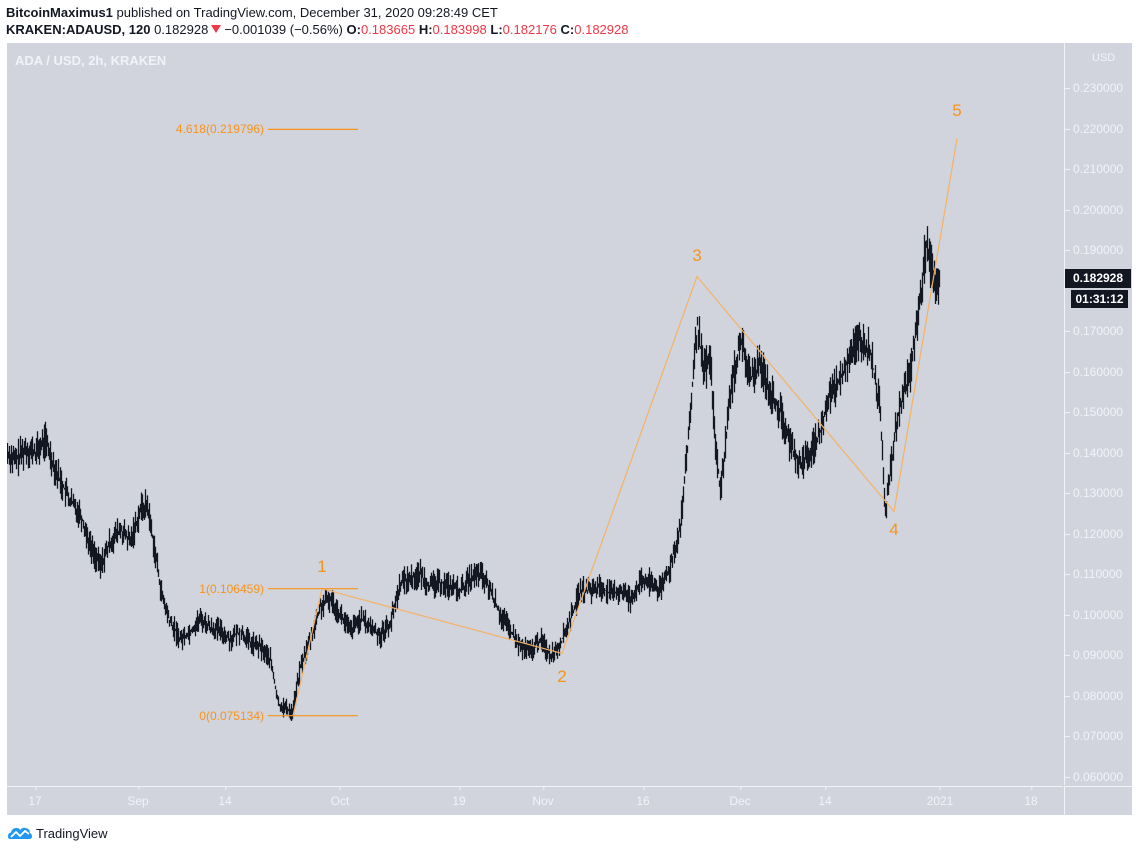 The height and width of the screenshot is (852, 1137). What do you see at coordinates (1094, 493) in the screenshot?
I see `price-tick-label: 0.130000` at bounding box center [1094, 493].